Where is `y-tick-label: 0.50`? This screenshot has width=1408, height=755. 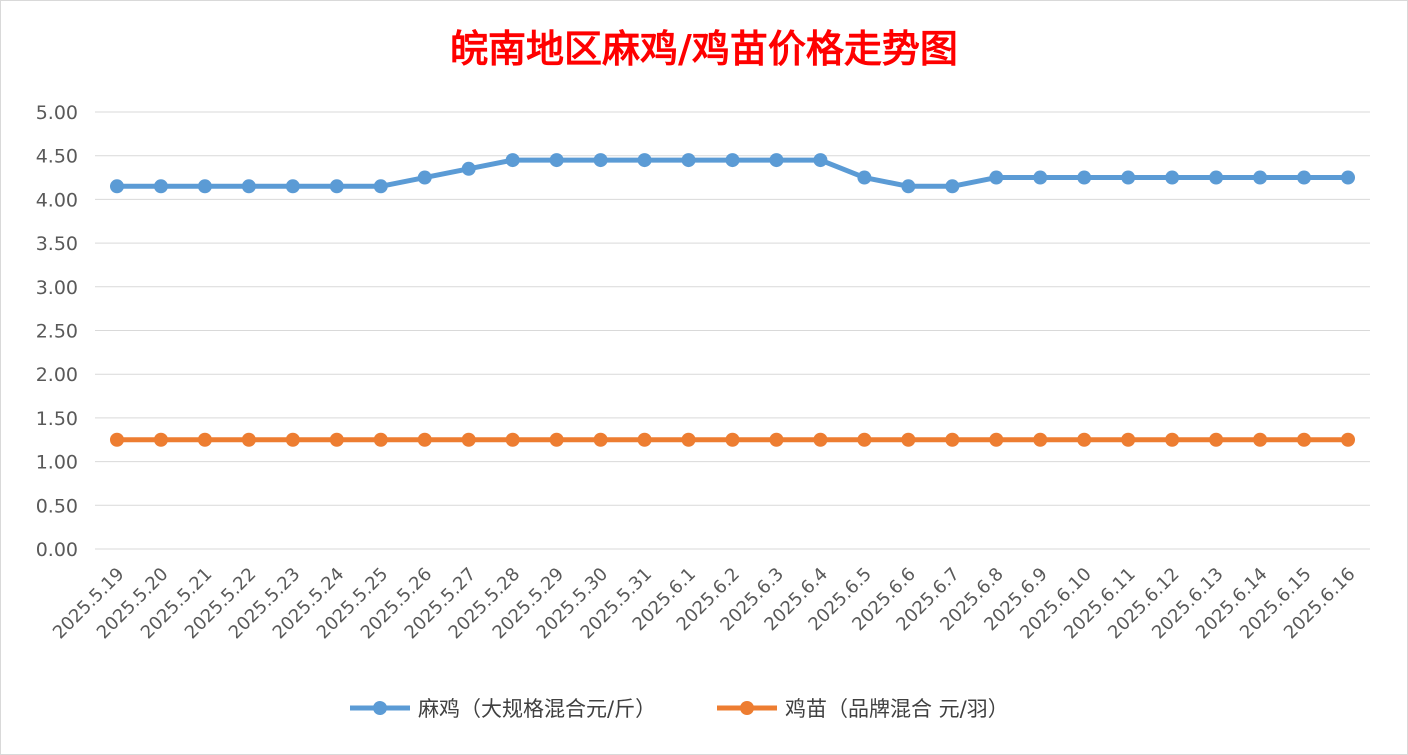 y-tick-label: 0.50 is located at coordinates (57, 506).